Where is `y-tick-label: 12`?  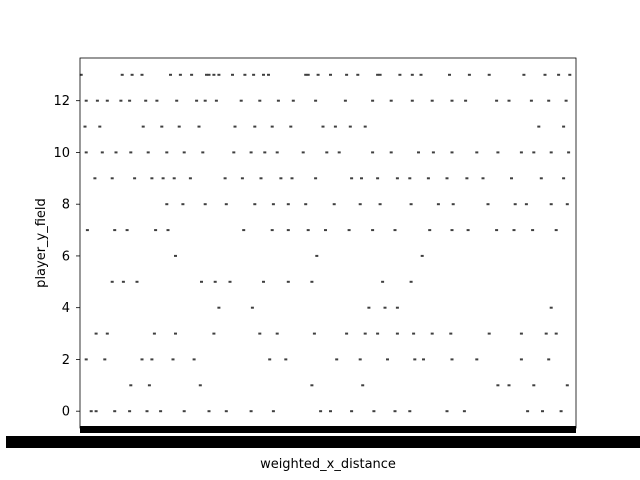
y-tick-label: 12 is located at coordinates (61, 101).